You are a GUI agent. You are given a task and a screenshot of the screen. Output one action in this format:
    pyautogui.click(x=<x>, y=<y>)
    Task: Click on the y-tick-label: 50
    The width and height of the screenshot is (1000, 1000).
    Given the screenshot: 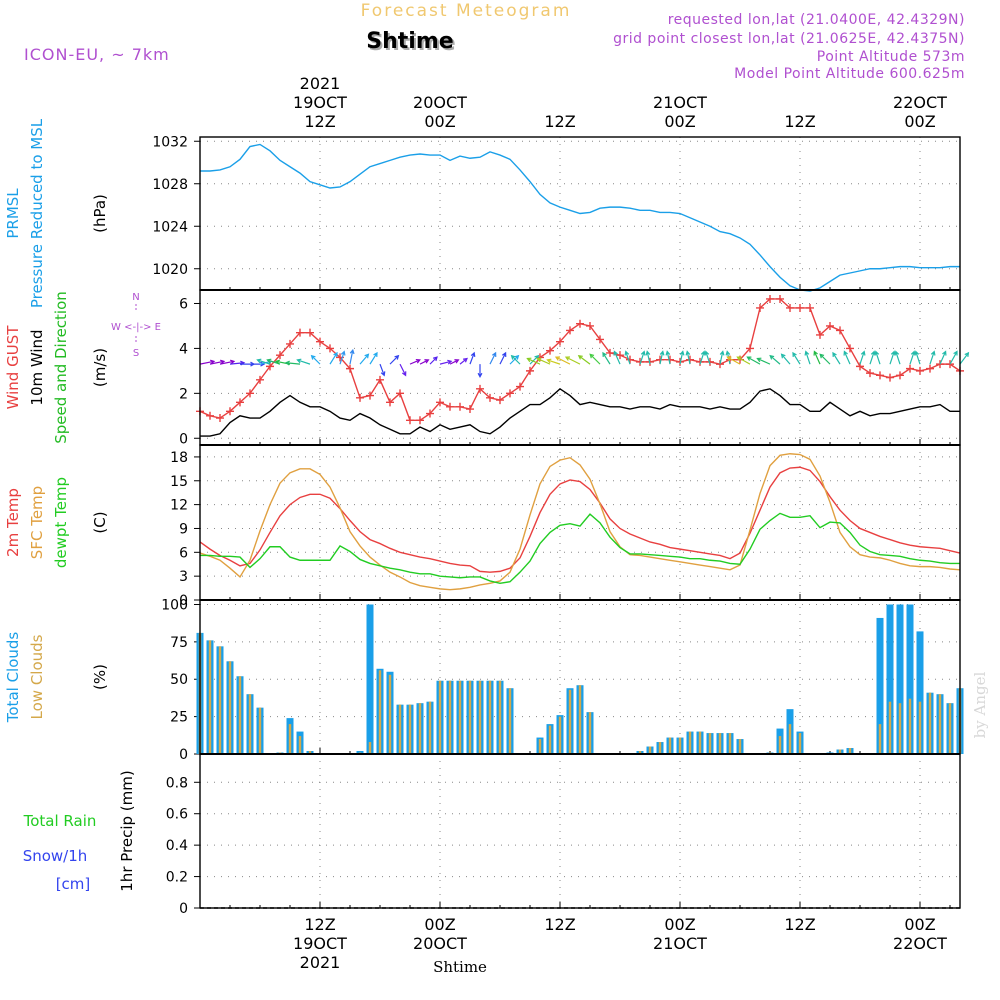 What is the action you would take?
    pyautogui.click(x=179, y=680)
    